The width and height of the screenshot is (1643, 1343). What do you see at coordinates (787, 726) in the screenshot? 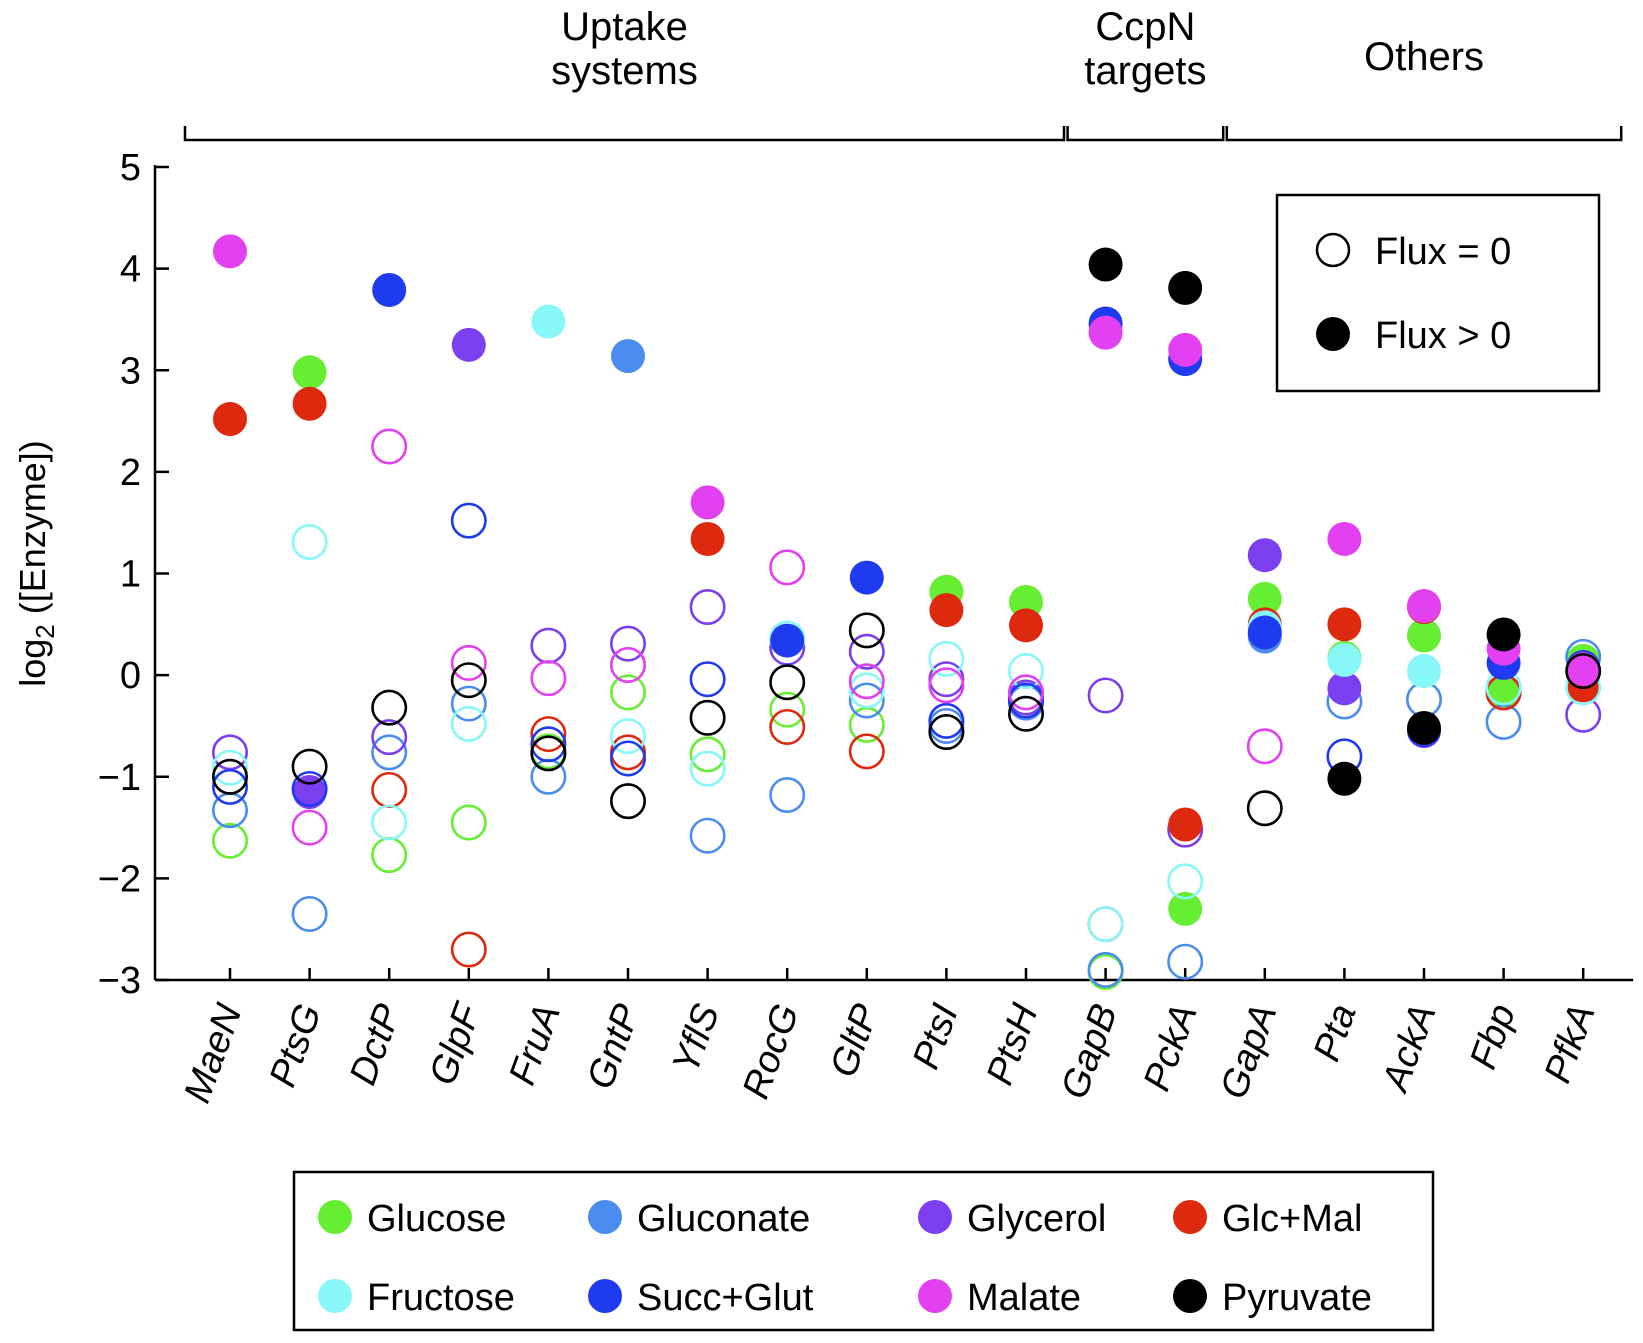
I see `point-glc-mal-rocg` at bounding box center [787, 726].